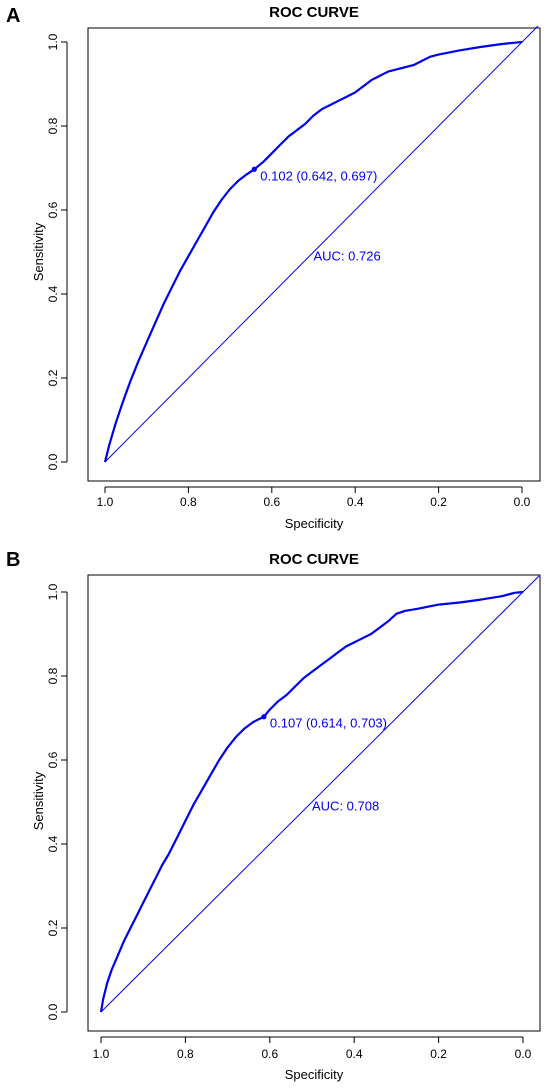 This screenshot has height=1089, width=546. I want to click on cutoff-point-label: 0.102 (0.642, 0.697), so click(318, 175).